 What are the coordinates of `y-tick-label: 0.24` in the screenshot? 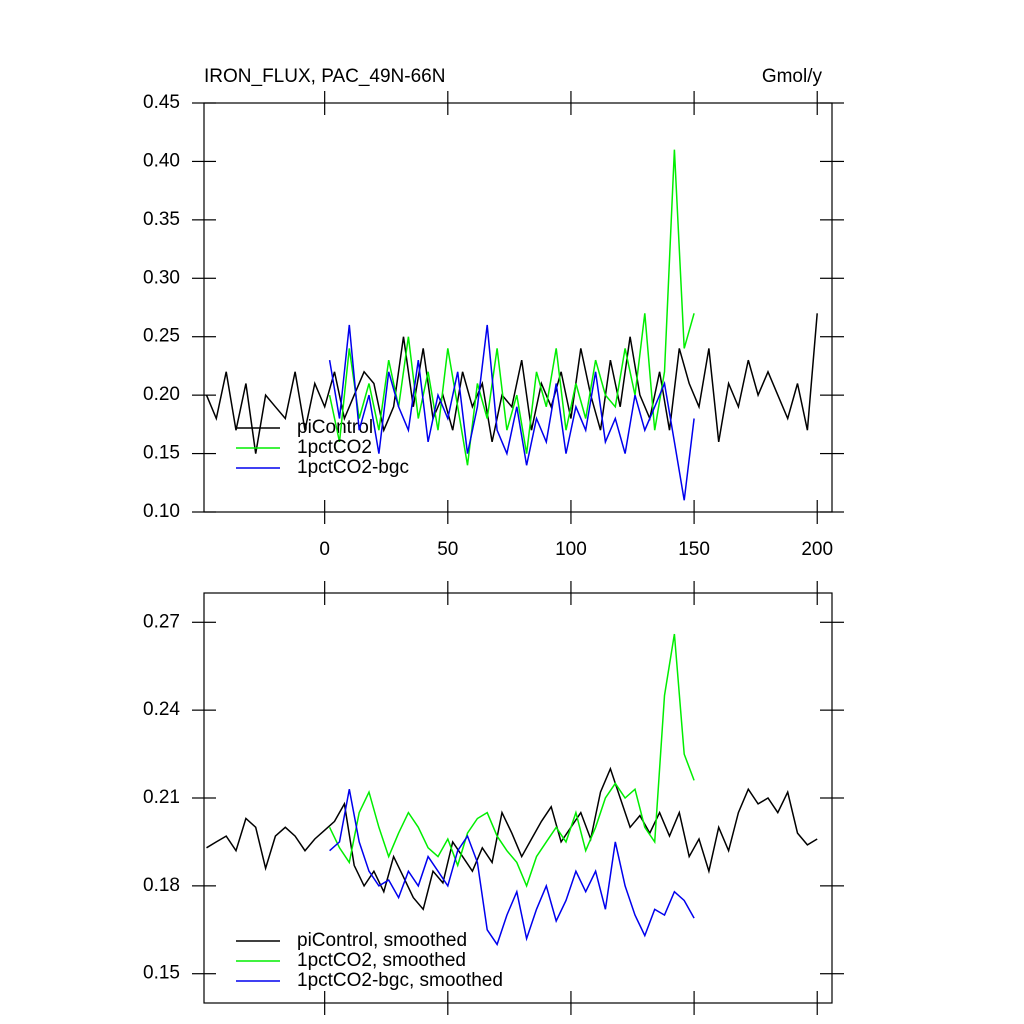 It's located at (161, 709).